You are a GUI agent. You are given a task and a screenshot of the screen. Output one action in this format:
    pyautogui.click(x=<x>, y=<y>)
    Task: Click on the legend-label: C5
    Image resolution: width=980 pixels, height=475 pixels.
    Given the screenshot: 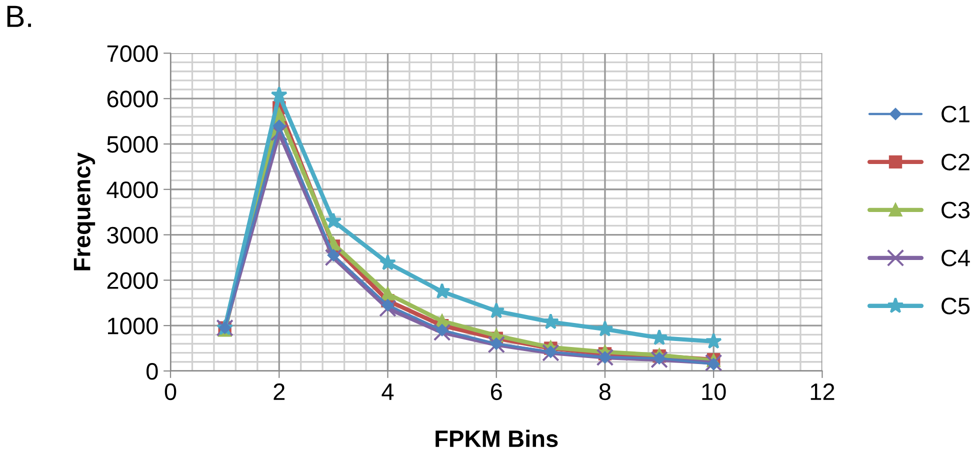 What is the action you would take?
    pyautogui.click(x=956, y=306)
    